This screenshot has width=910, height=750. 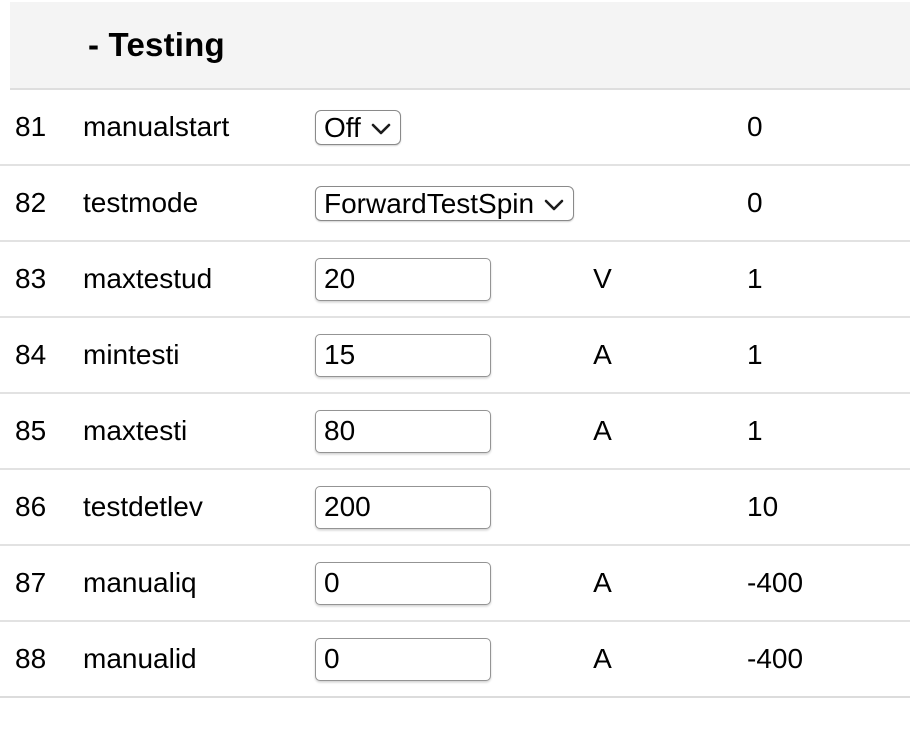 What do you see at coordinates (140, 582) in the screenshot?
I see `param-name: manualiq` at bounding box center [140, 582].